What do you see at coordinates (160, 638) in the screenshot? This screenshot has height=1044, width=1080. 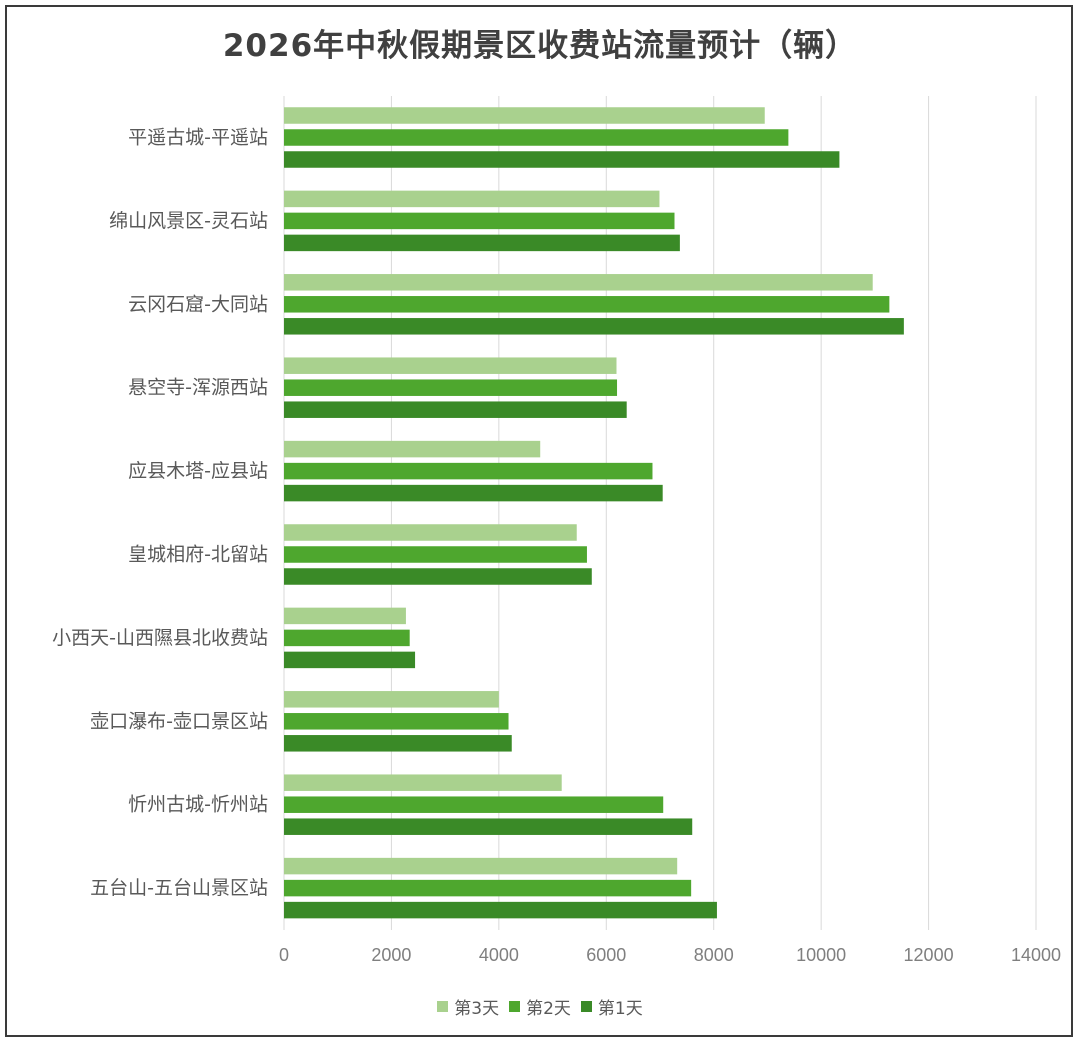 I see `category-label: 小西天-山西隰县北收费站` at bounding box center [160, 638].